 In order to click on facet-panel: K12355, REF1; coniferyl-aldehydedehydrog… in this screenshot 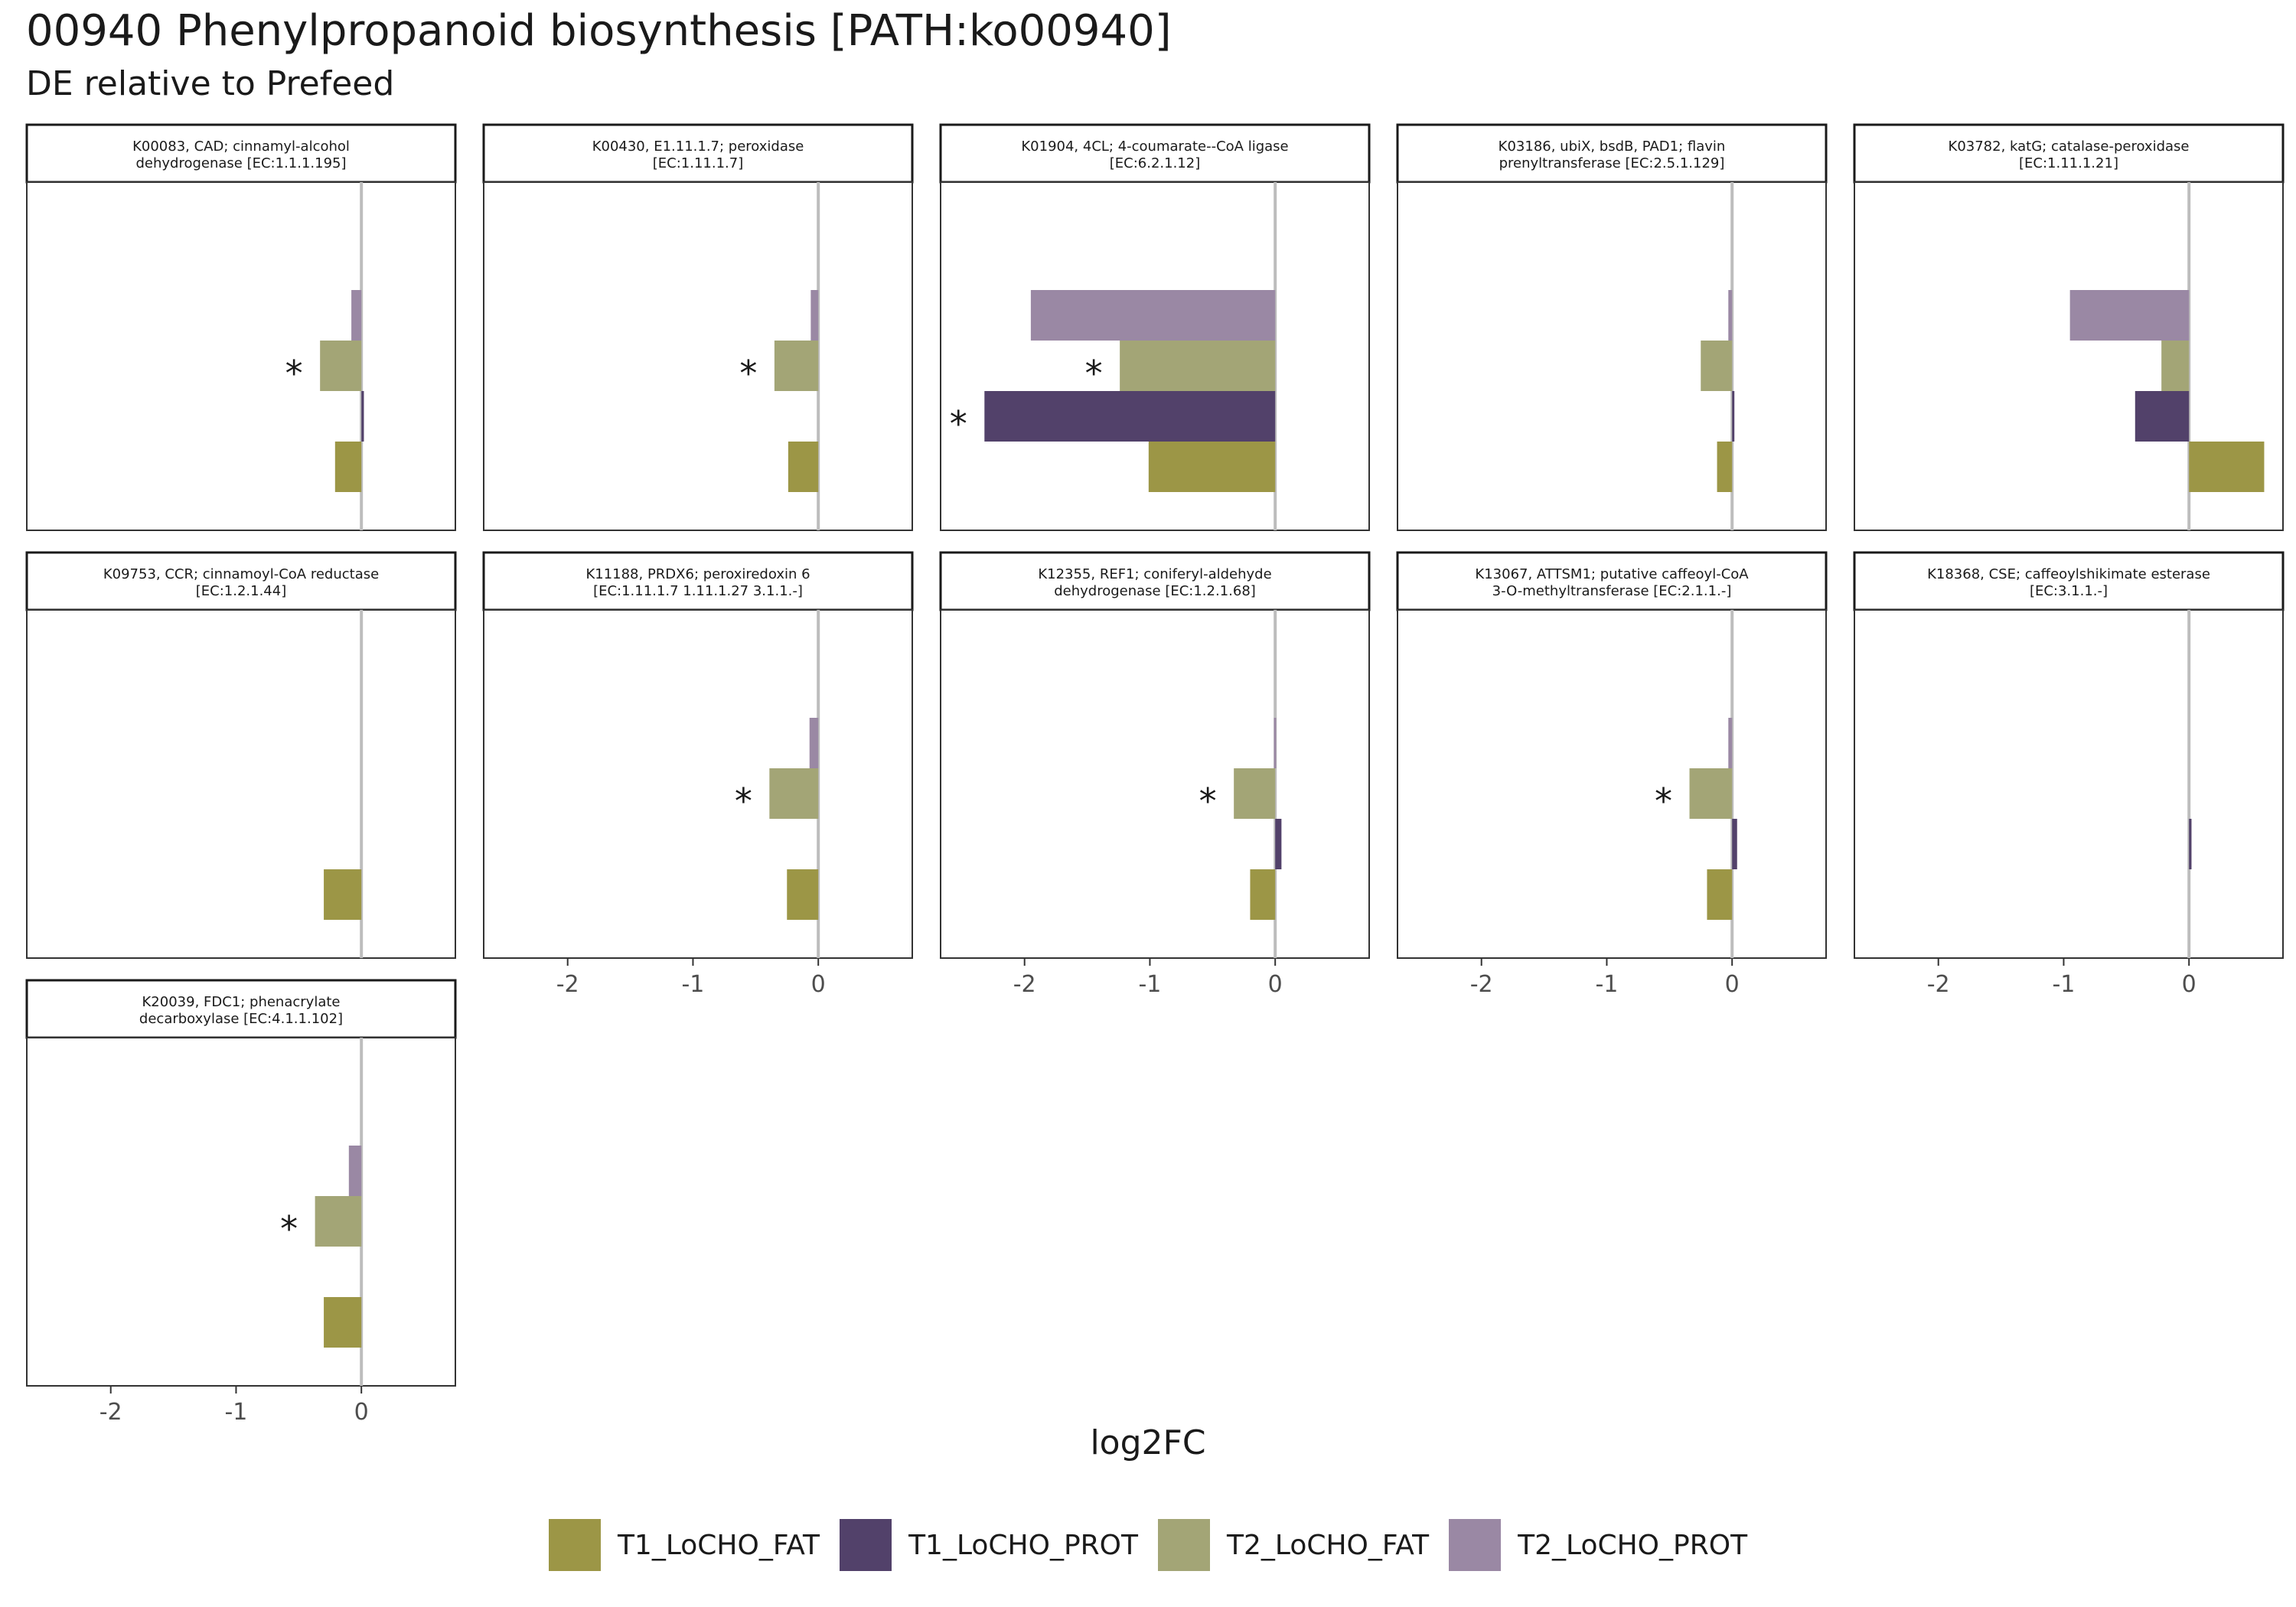, I will do `click(1155, 775)`.